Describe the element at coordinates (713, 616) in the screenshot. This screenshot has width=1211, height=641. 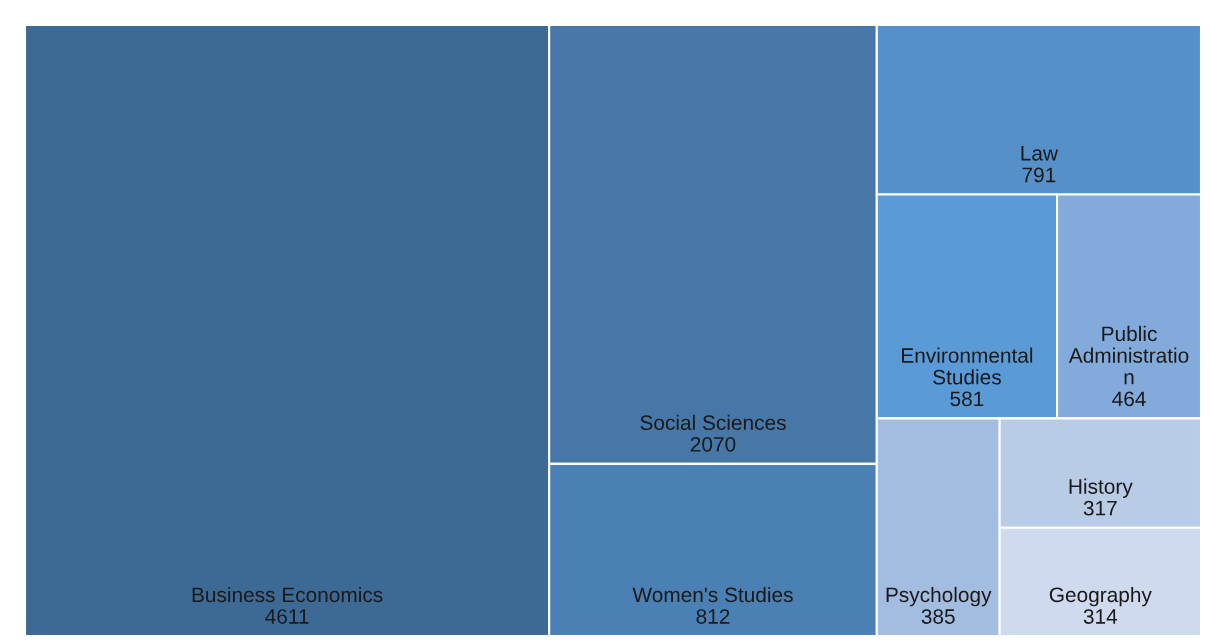
I see `data-label: 812` at that location.